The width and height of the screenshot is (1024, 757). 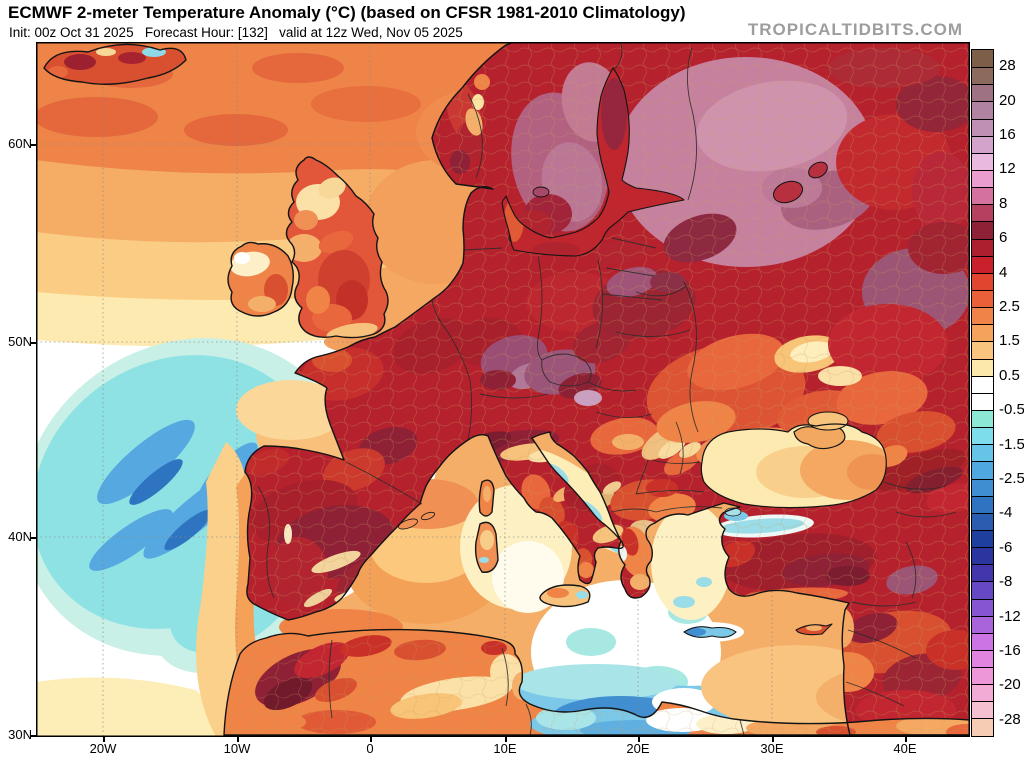 What do you see at coordinates (1010, 616) in the screenshot?
I see `colorbar-tick-label: -12` at bounding box center [1010, 616].